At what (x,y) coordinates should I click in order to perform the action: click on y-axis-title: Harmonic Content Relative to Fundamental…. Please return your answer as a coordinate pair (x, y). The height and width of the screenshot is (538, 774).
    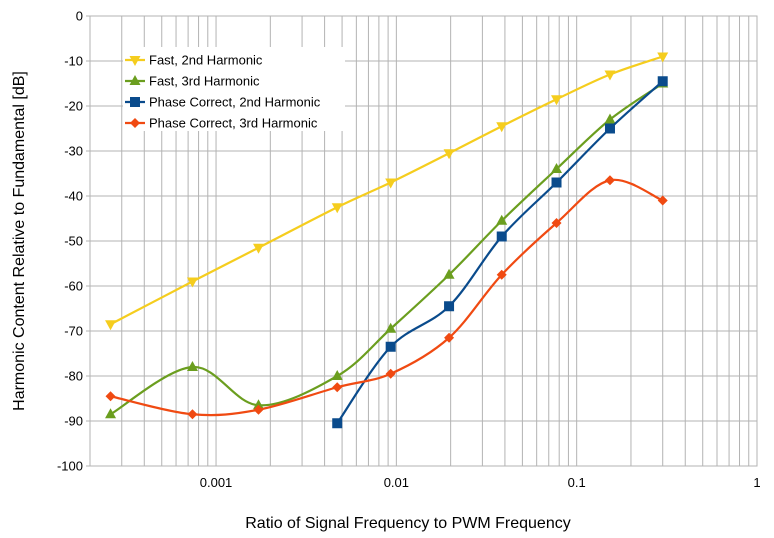
    Looking at the image, I should click on (19, 241).